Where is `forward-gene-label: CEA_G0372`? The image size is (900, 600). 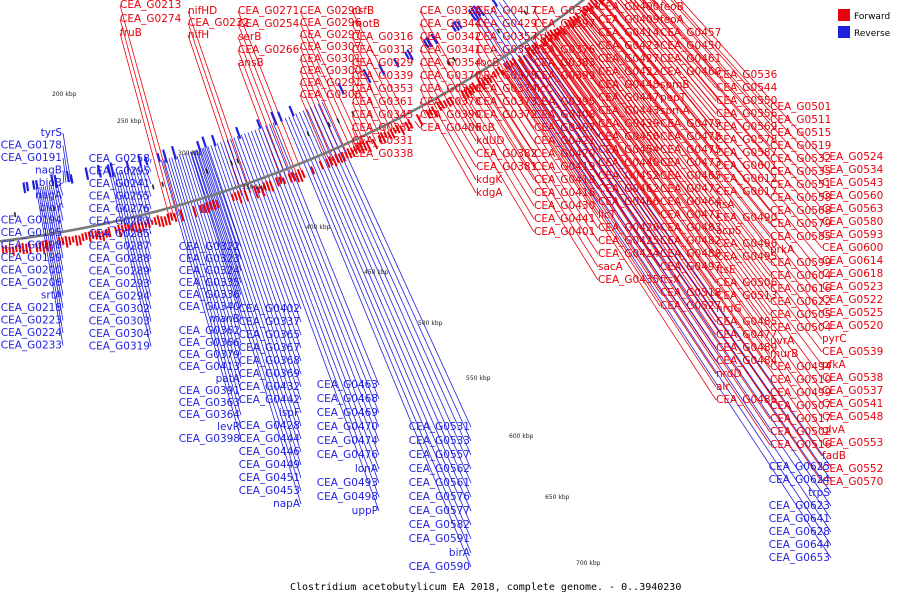
forward-gene-label: CEA_G0372 is located at coordinates (506, 115).